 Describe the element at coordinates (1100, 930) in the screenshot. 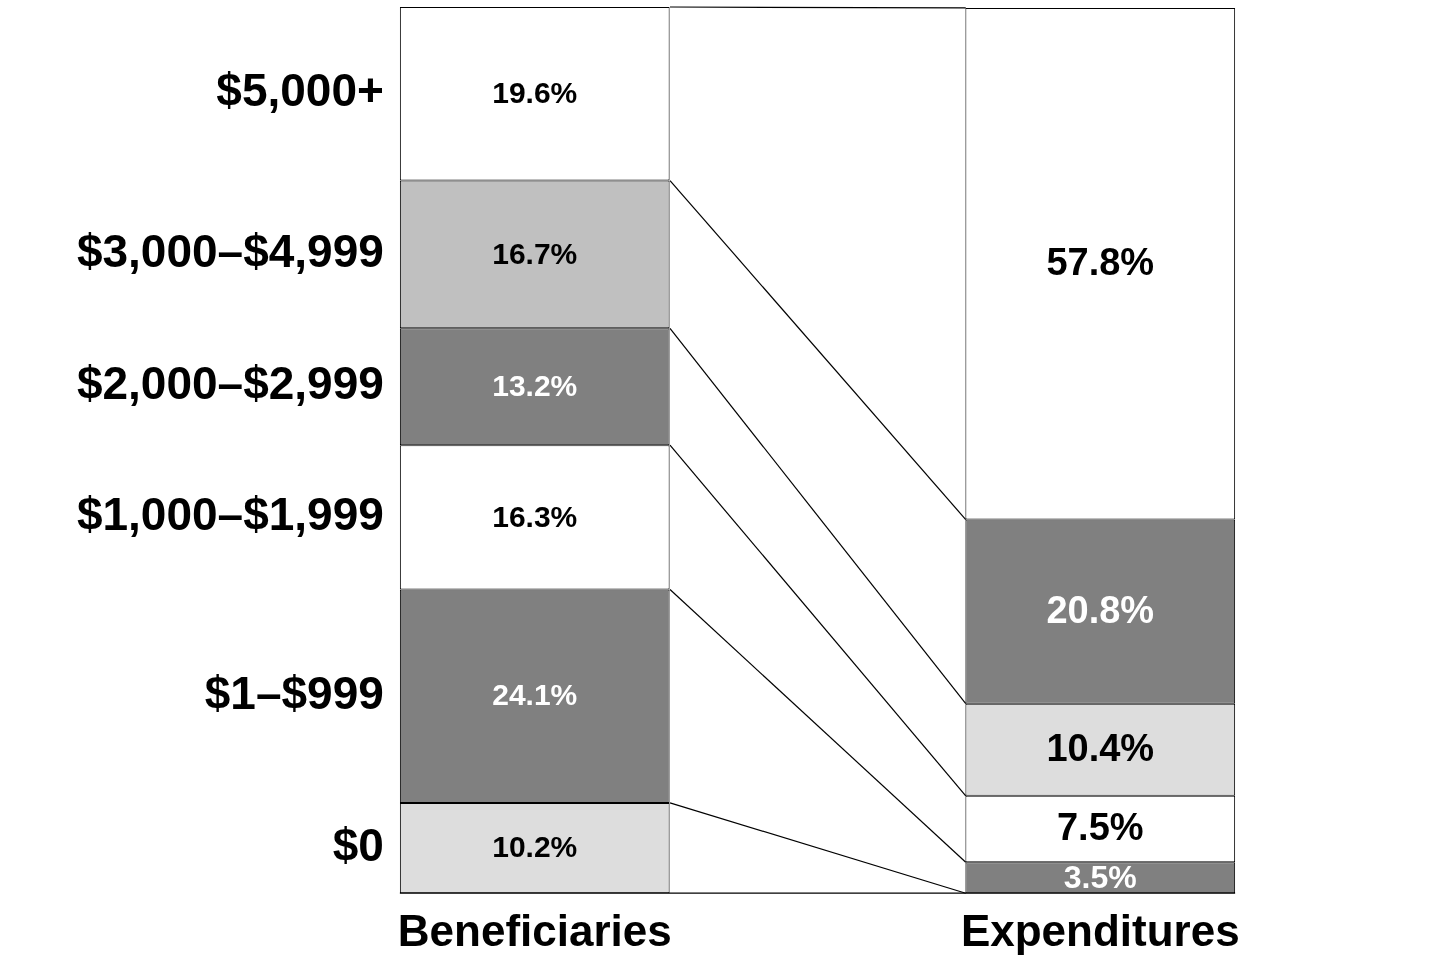

I see `x-tick-label: Expenditures` at that location.